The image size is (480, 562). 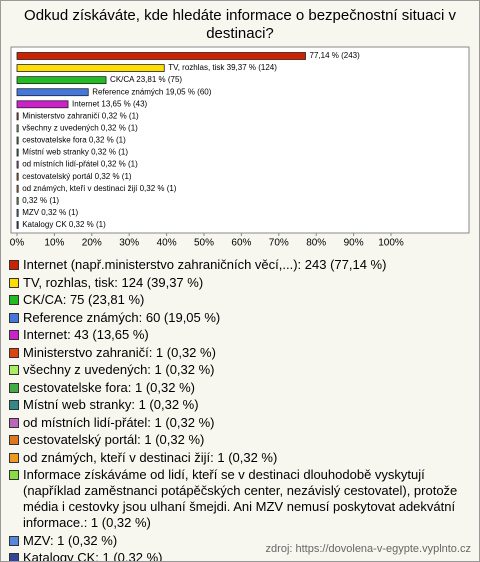 I want to click on bar-label: MZV 0,32 % (1), so click(x=50, y=212).